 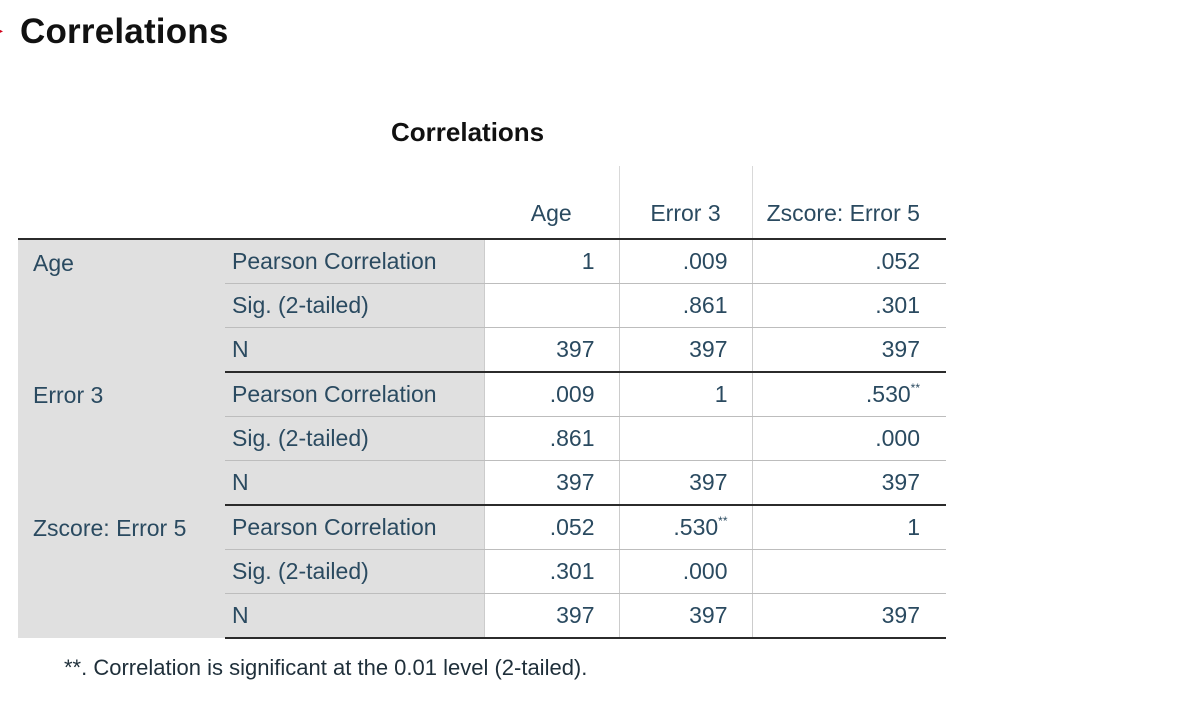 I want to click on cell-age-age-pearson: 1, so click(x=551, y=261).